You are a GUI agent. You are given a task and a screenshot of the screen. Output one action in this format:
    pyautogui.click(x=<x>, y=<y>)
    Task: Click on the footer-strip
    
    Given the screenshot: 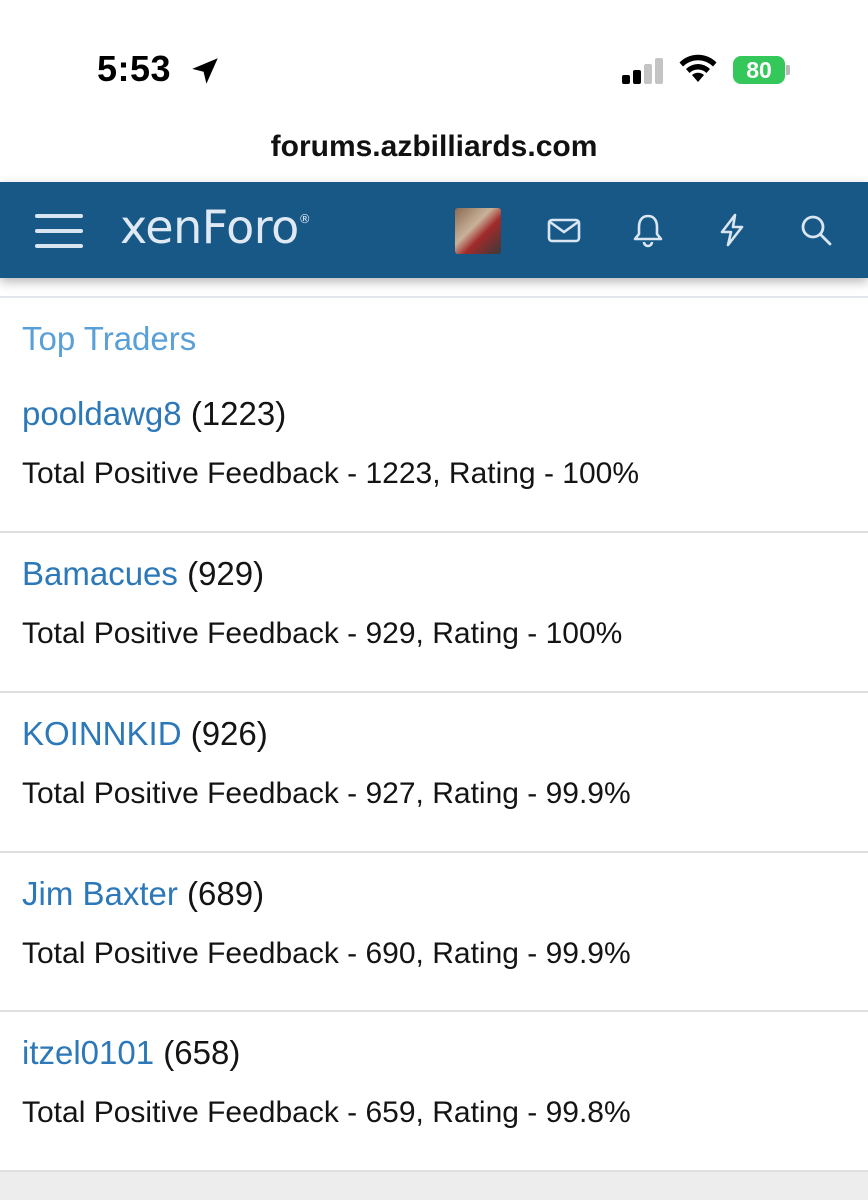 What is the action you would take?
    pyautogui.click(x=434, y=1186)
    